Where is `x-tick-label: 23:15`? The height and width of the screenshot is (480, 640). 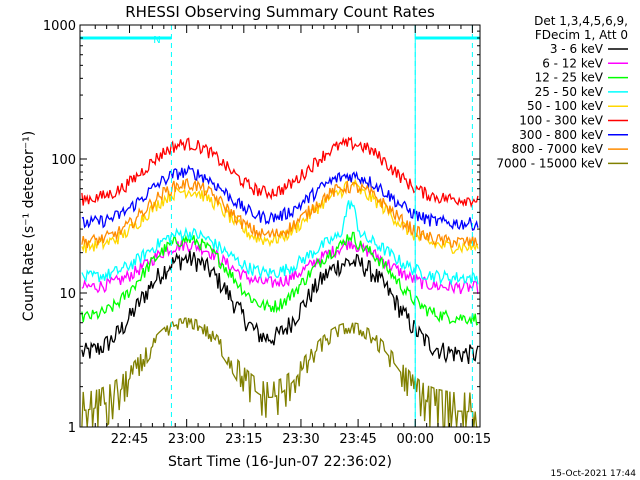 x-tick-label: 23:15 is located at coordinates (243, 439).